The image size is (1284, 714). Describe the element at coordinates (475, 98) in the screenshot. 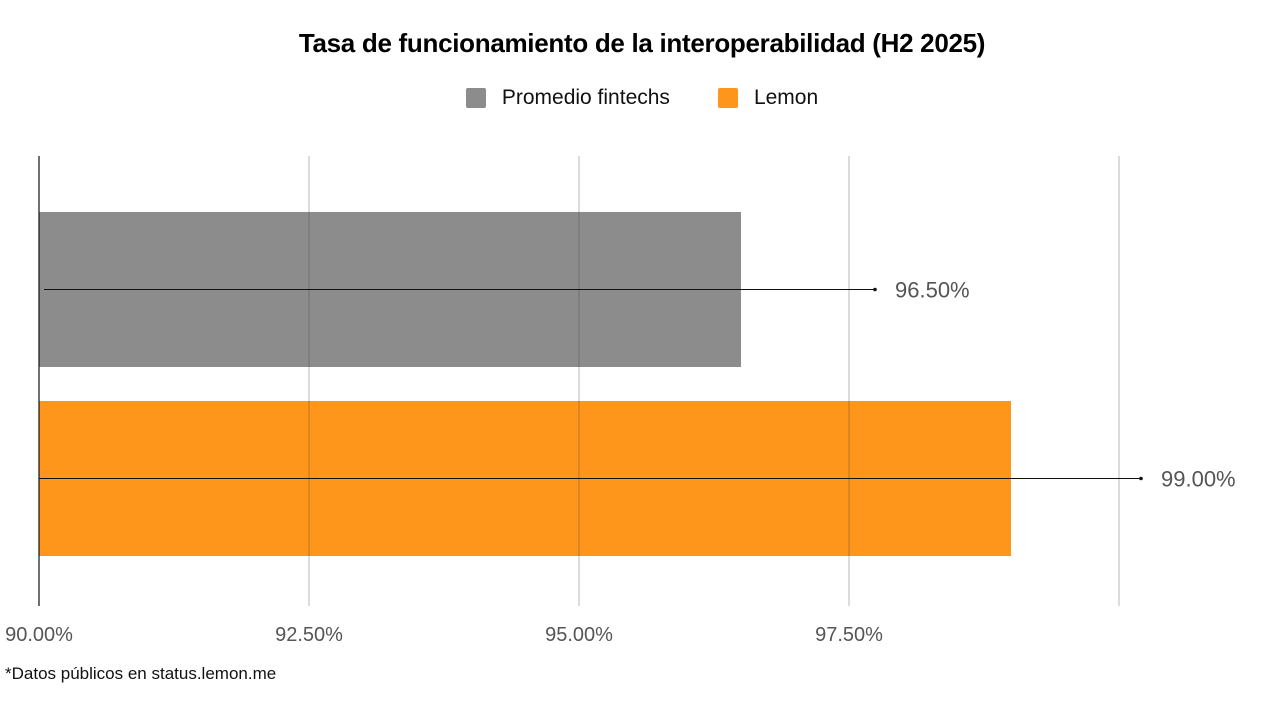

I see `legend-swatch-promedio` at that location.